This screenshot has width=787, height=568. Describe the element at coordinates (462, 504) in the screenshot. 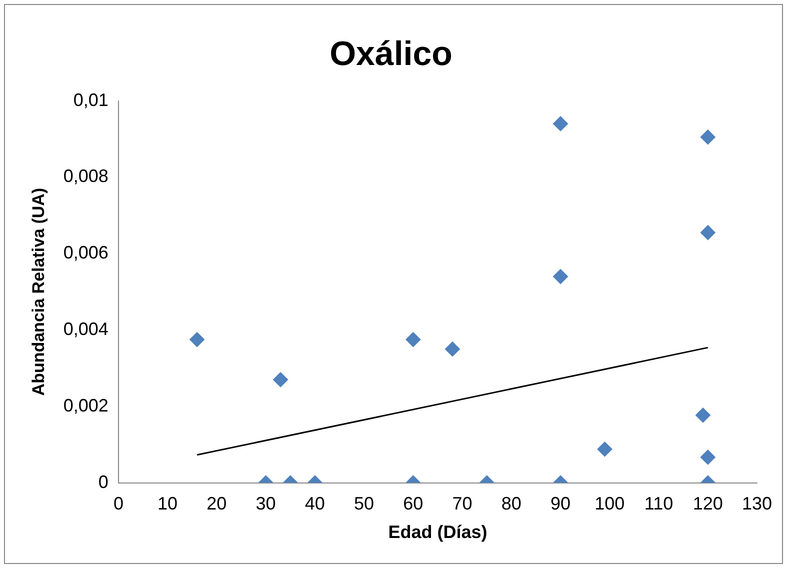

I see `x-tick-label: 70` at that location.